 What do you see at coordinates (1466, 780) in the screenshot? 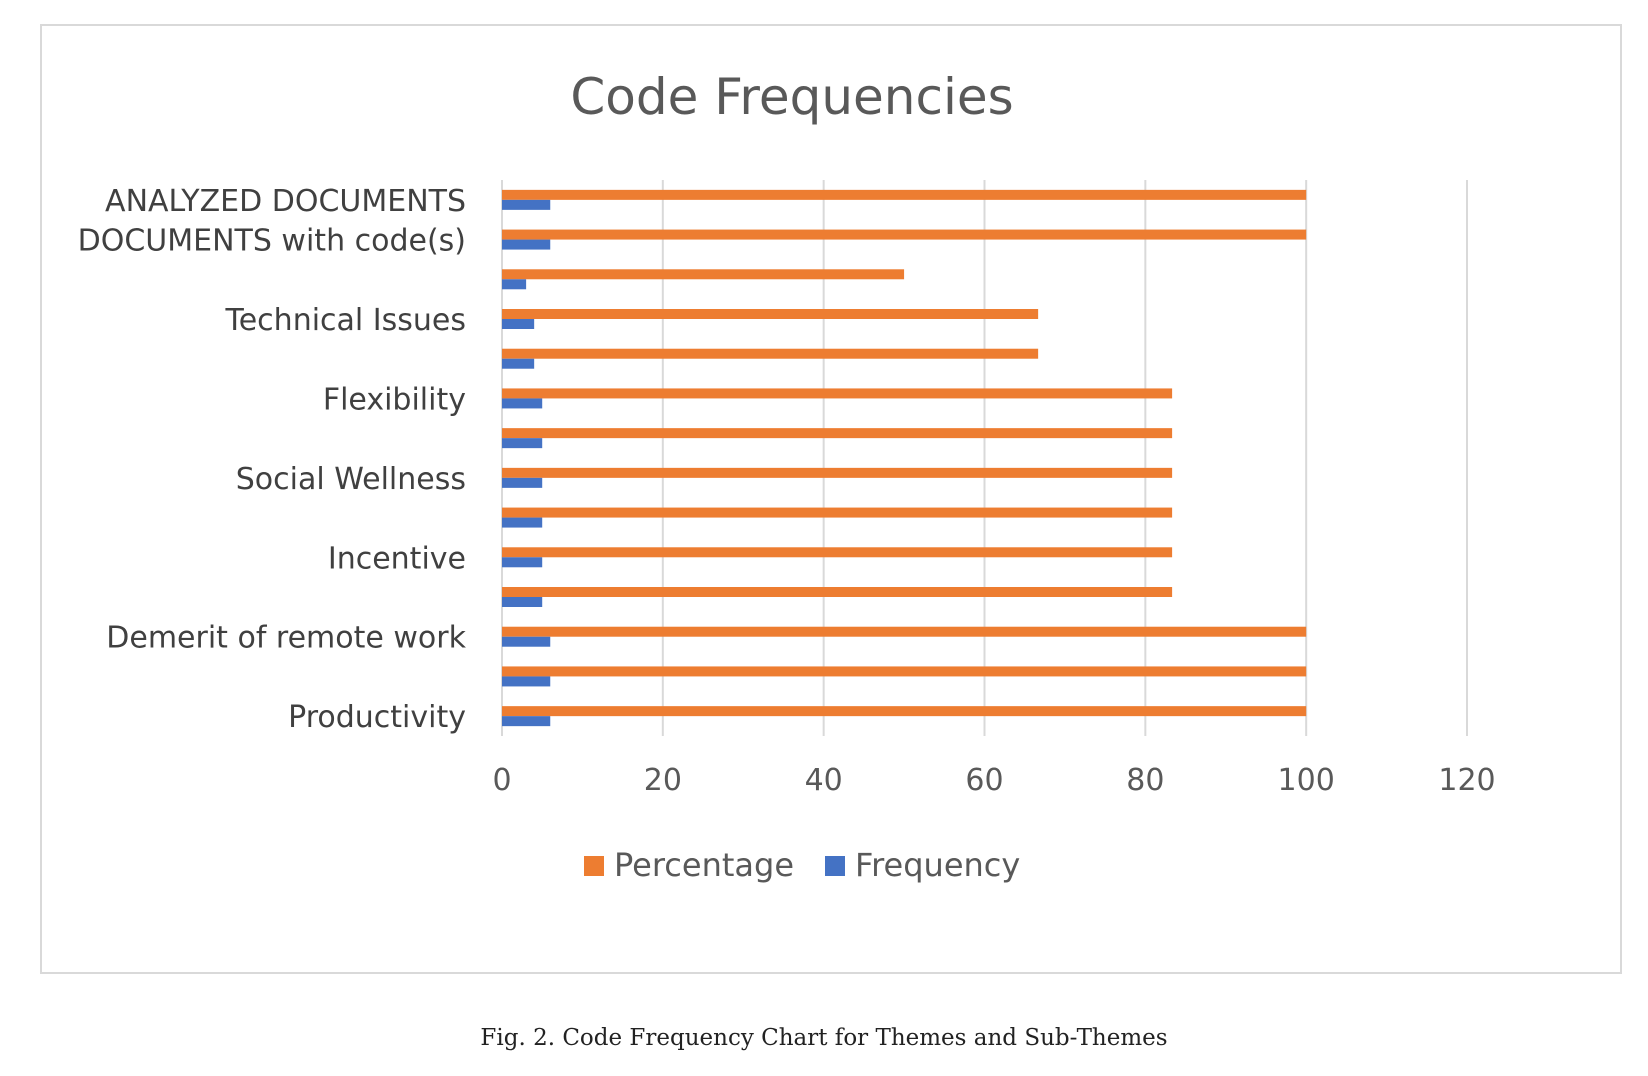
I see `x-tick-label-6: 120` at bounding box center [1466, 780].